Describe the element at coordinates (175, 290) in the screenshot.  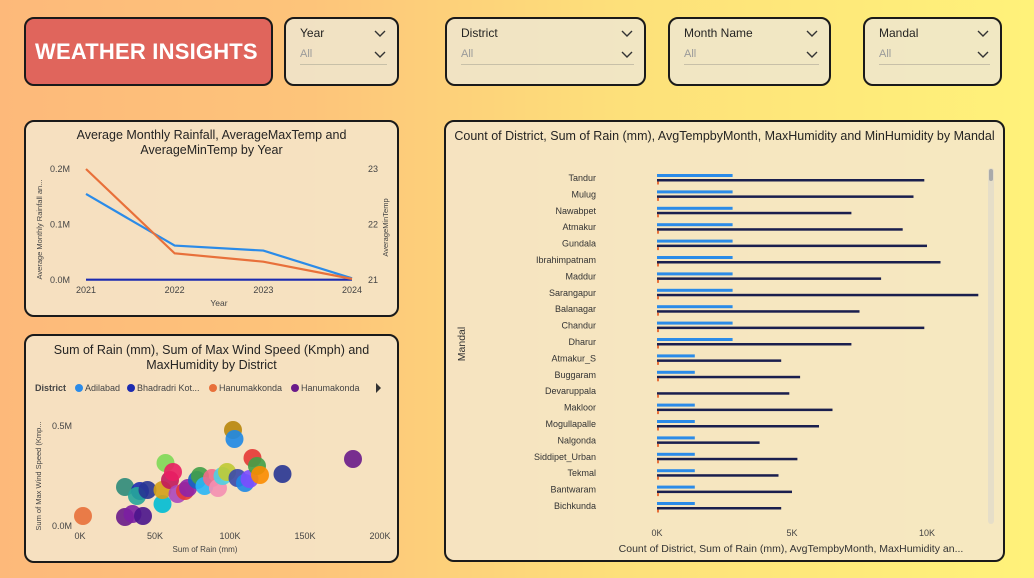
I see `x-tick-label: 2022` at that location.